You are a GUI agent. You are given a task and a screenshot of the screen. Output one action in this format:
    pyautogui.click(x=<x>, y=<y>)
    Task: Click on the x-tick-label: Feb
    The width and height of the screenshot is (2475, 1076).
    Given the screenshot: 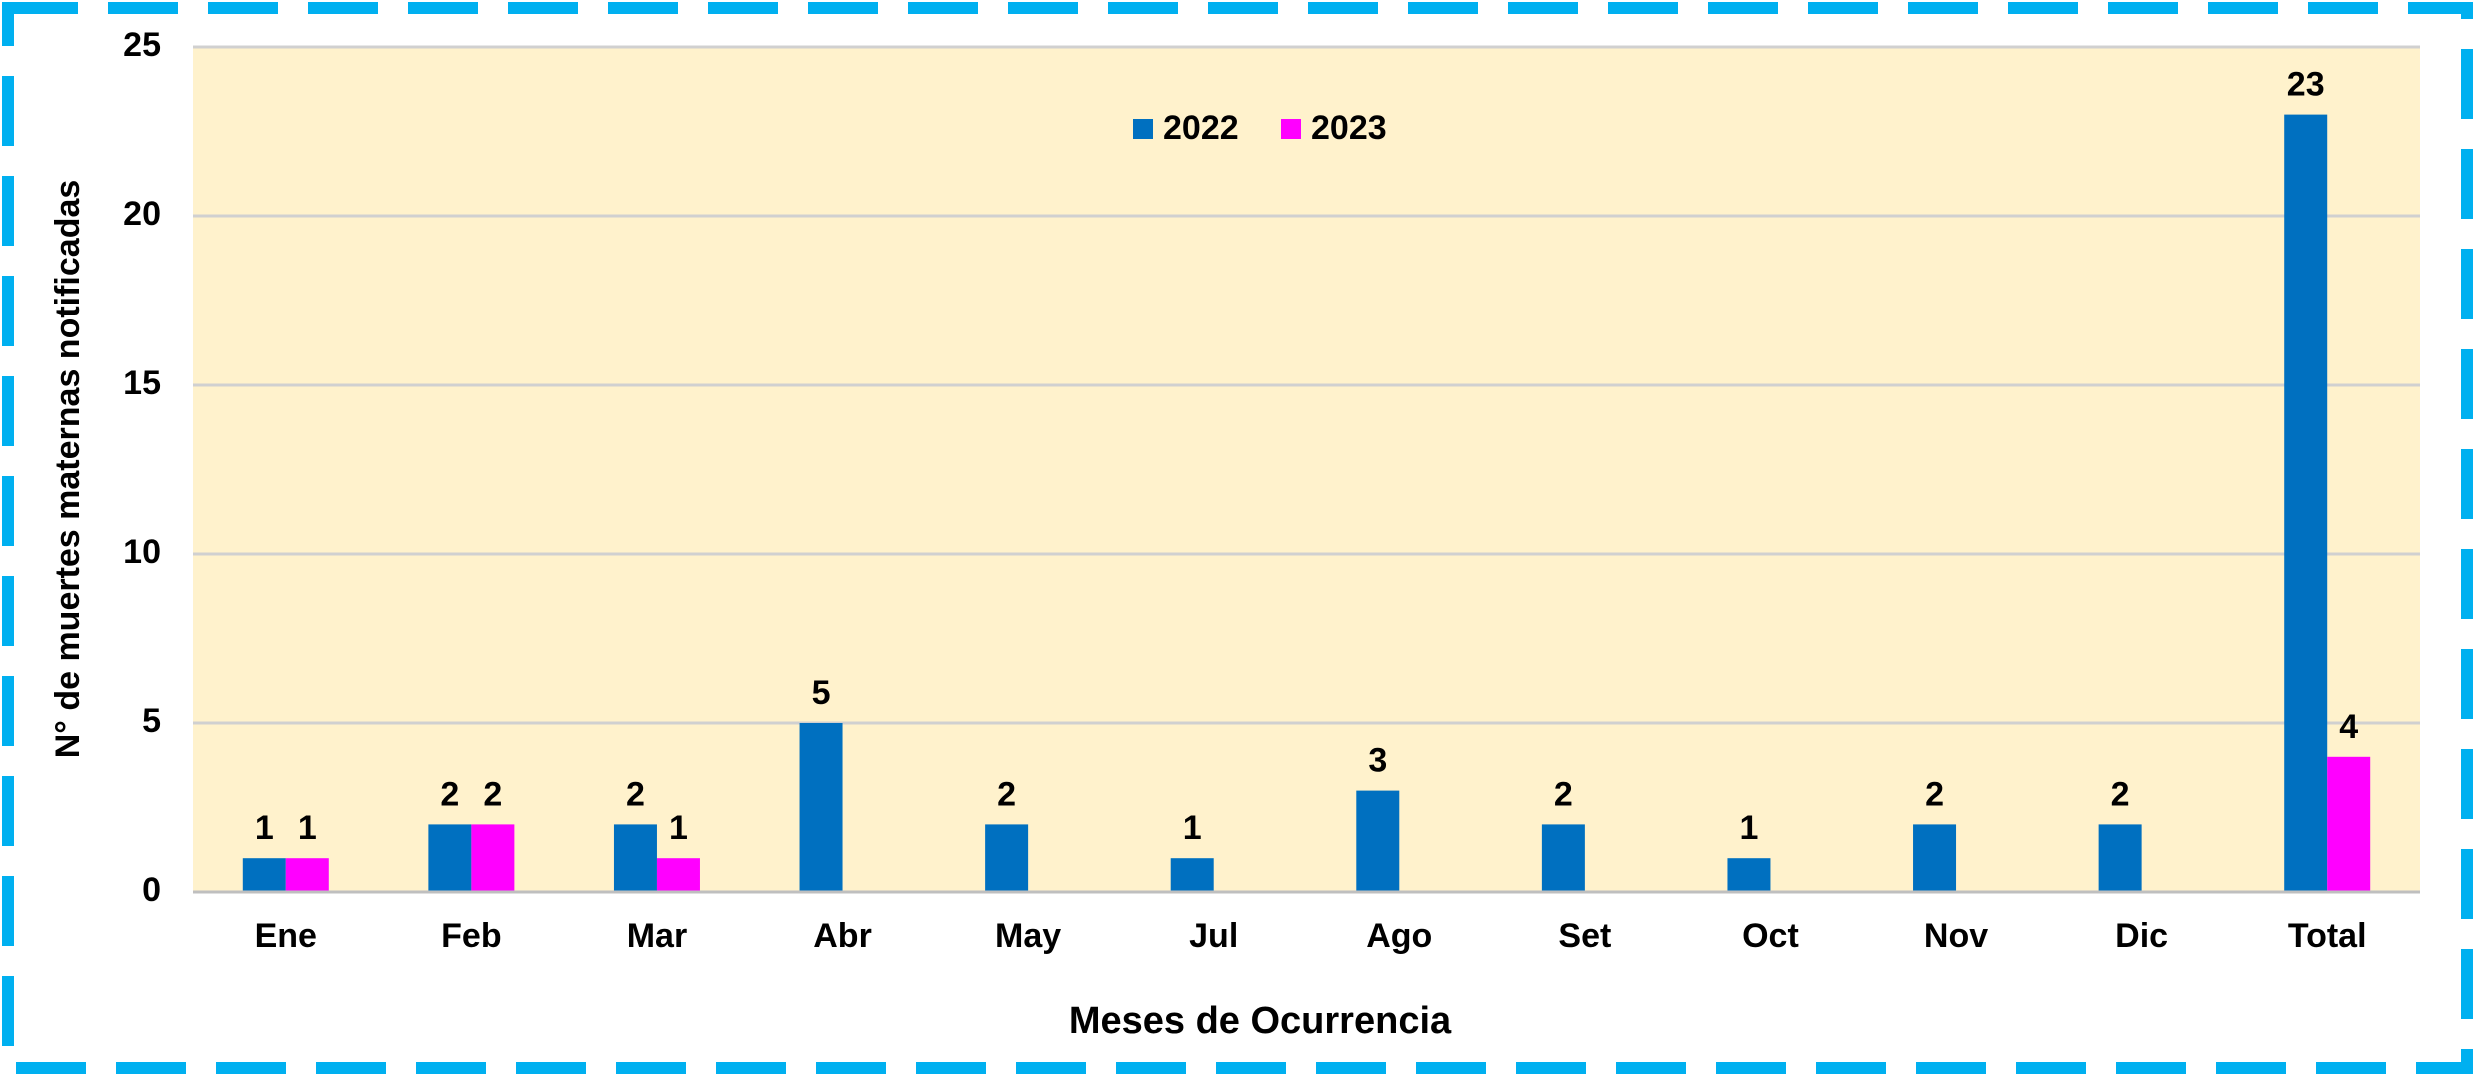 What is the action you would take?
    pyautogui.click(x=471, y=936)
    